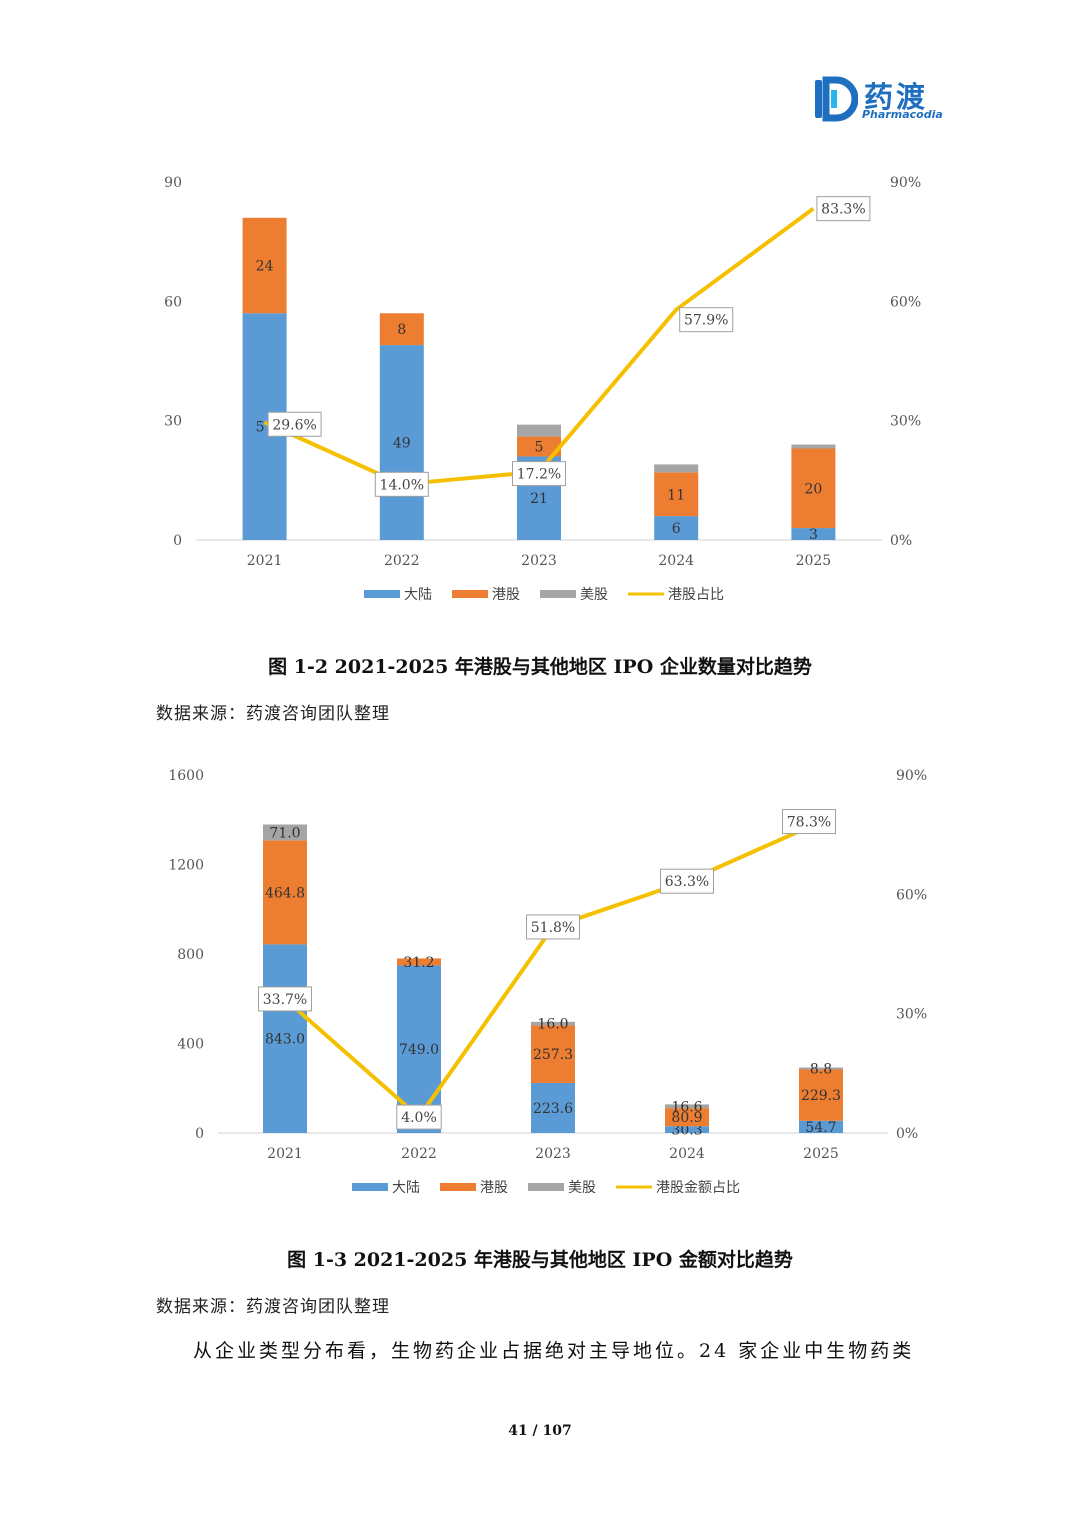 The image size is (1080, 1528). Describe the element at coordinates (285, 1040) in the screenshot. I see `bar-data-label: 843.0` at that location.